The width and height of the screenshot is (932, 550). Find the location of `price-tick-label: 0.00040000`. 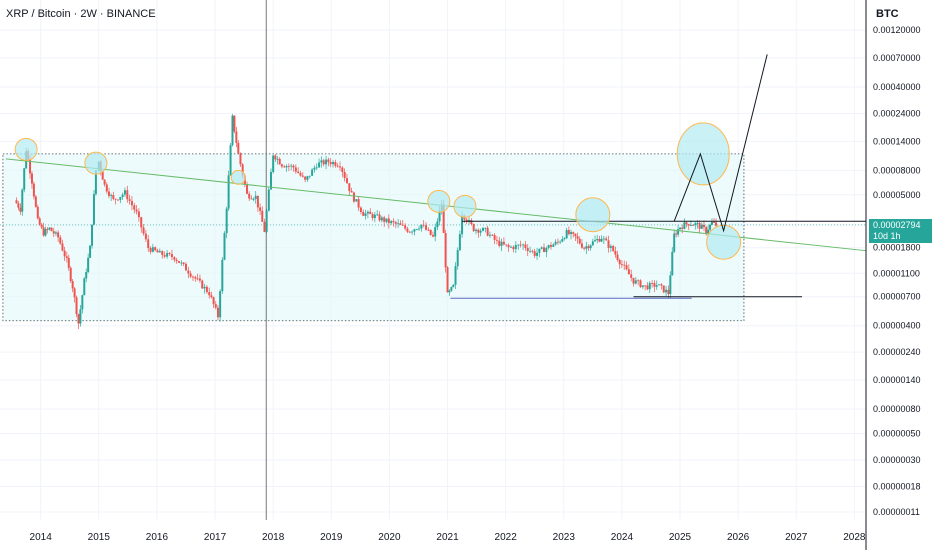

price-tick-label: 0.00040000 is located at coordinates (897, 87).